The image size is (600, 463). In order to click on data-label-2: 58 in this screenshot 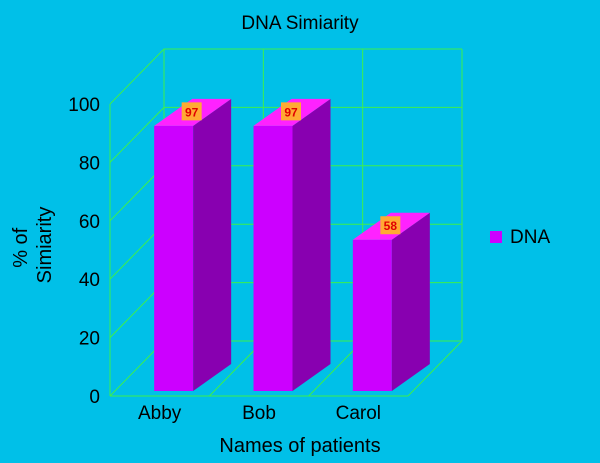, I will do `click(391, 226)`.